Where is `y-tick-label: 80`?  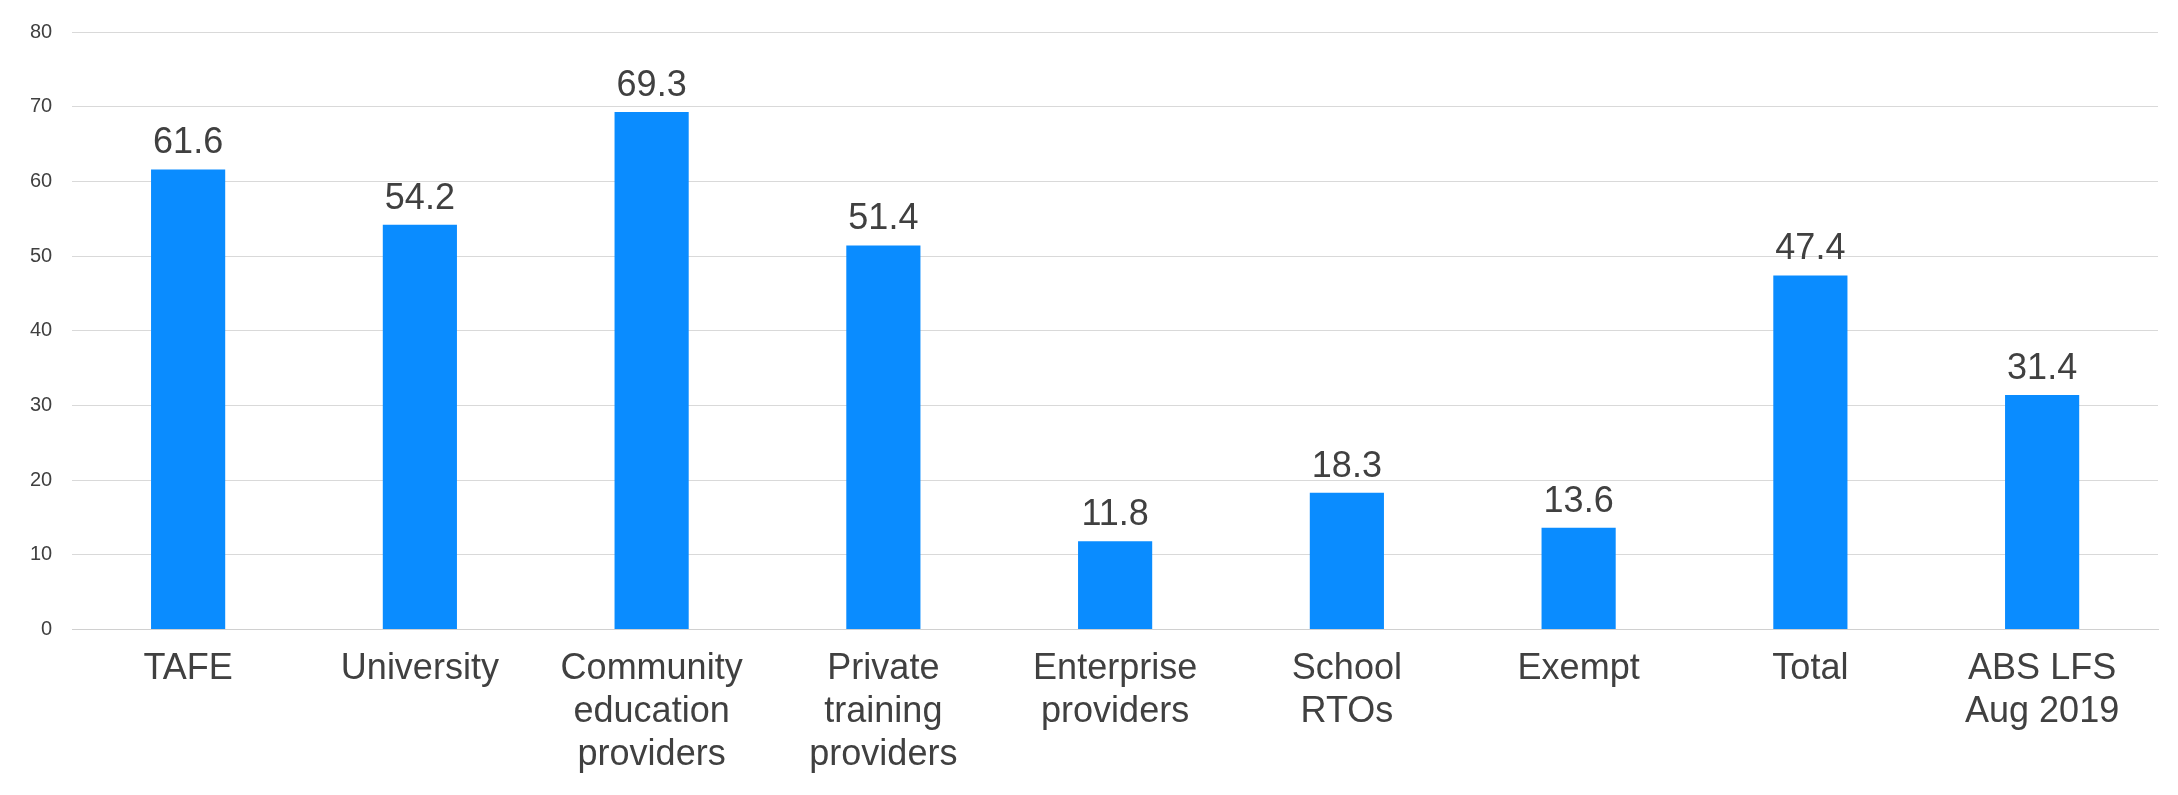
y-tick-label: 80 is located at coordinates (41, 30).